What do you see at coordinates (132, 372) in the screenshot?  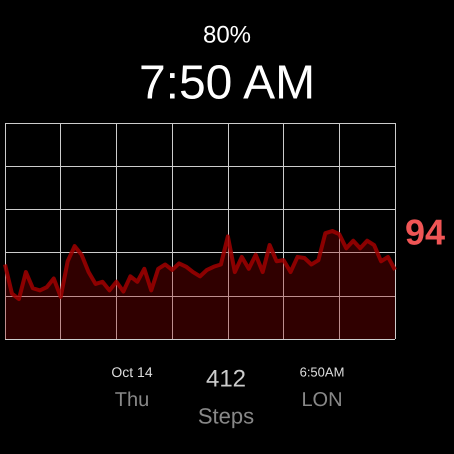 I see `text: Oct 14` at bounding box center [132, 372].